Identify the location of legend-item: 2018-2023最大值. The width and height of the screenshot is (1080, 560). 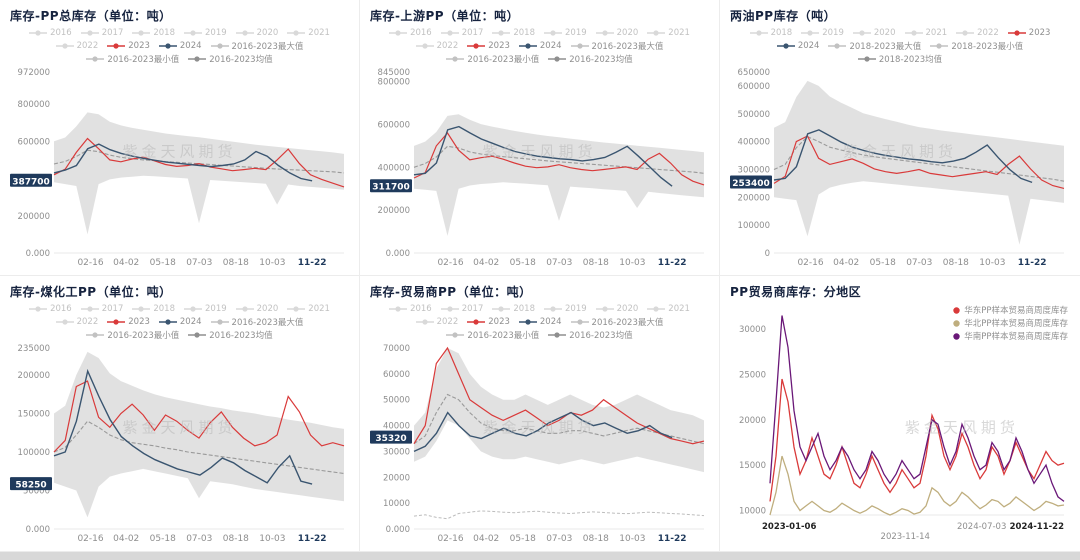
(874, 46).